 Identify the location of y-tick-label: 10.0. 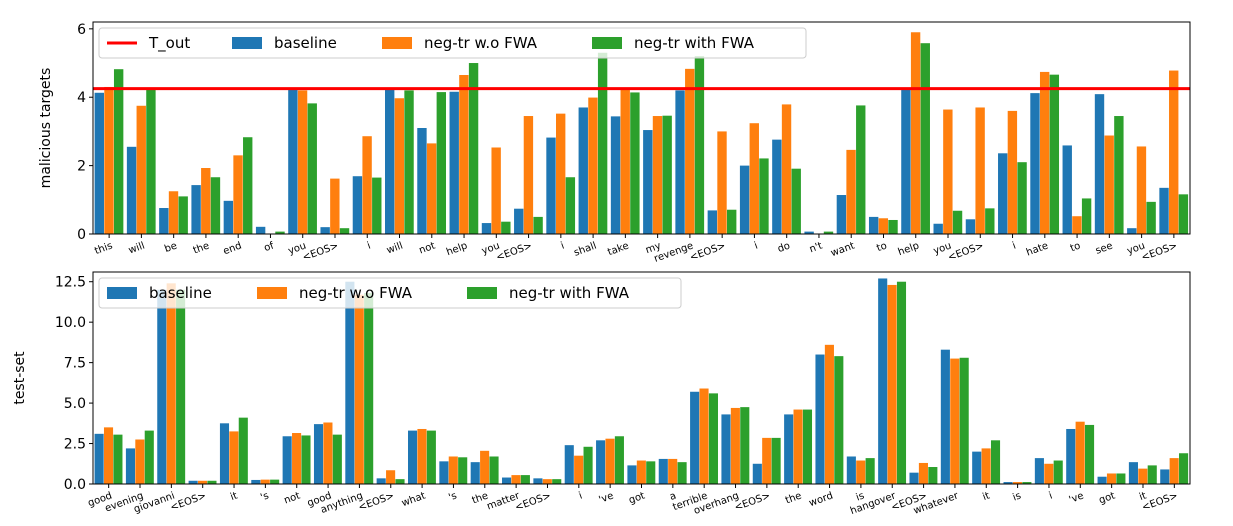
(70, 323).